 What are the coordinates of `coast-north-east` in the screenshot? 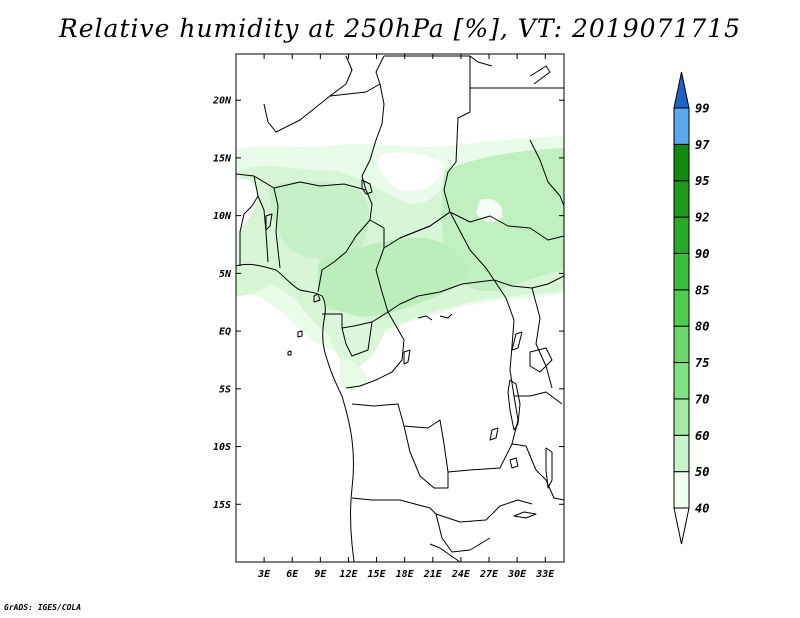 It's located at (481, 61).